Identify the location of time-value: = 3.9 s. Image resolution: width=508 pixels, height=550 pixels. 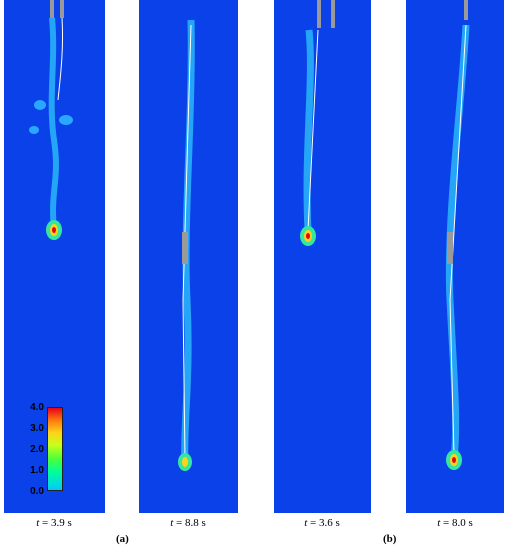
(55, 523).